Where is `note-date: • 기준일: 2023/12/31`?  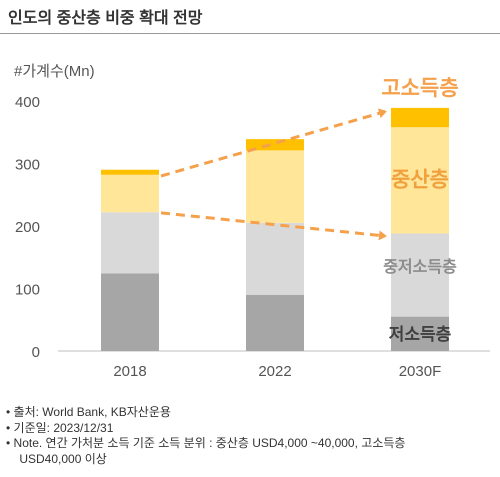
note-date: • 기준일: 2023/12/31 is located at coordinates (60, 427).